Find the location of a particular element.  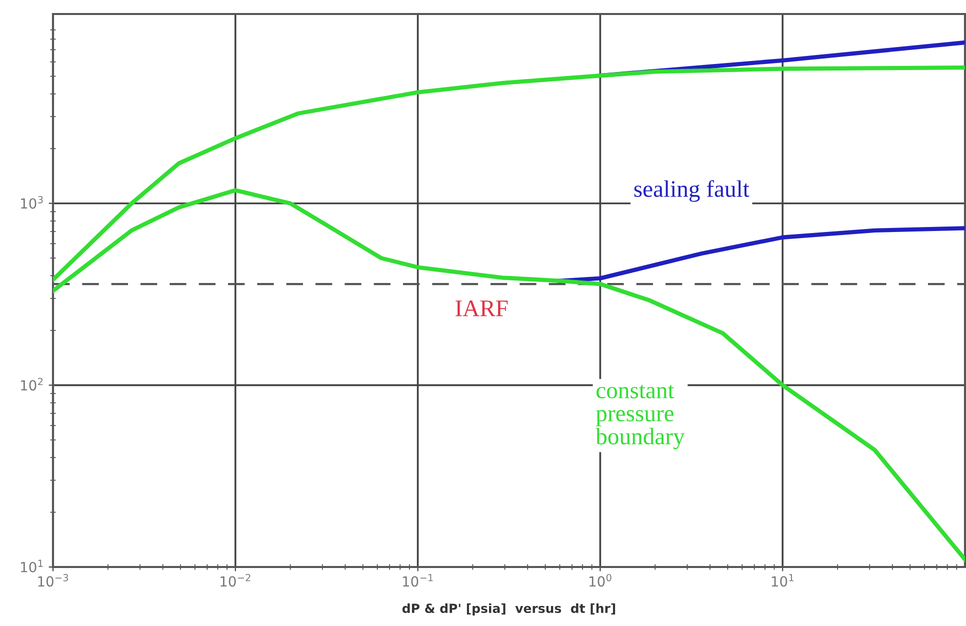

series-label: sealing fault is located at coordinates (692, 191).